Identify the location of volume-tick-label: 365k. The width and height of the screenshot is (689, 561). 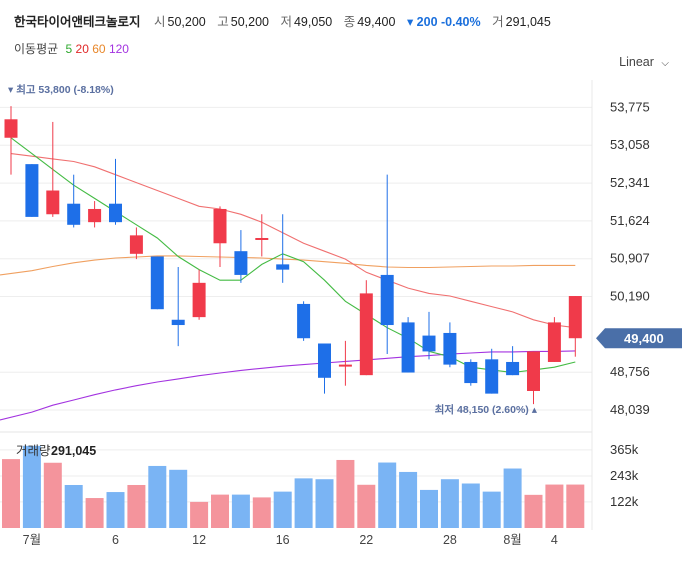
(624, 449).